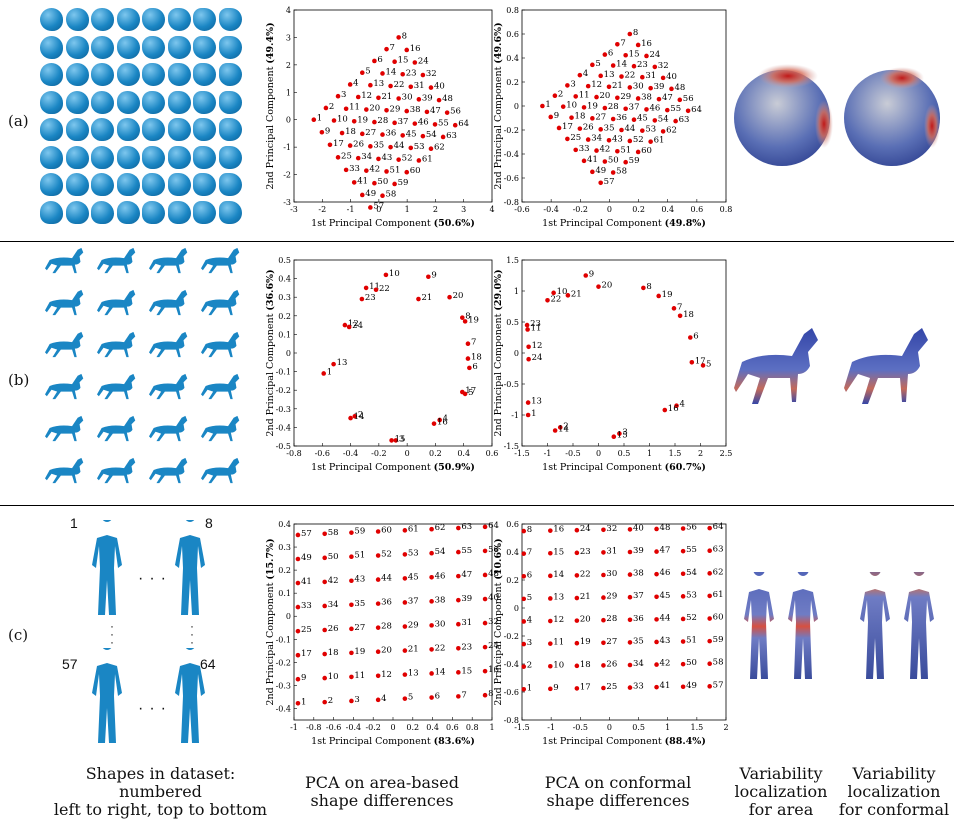 The image size is (954, 821). I want to click on data-point-label: 17, so click(585, 687).